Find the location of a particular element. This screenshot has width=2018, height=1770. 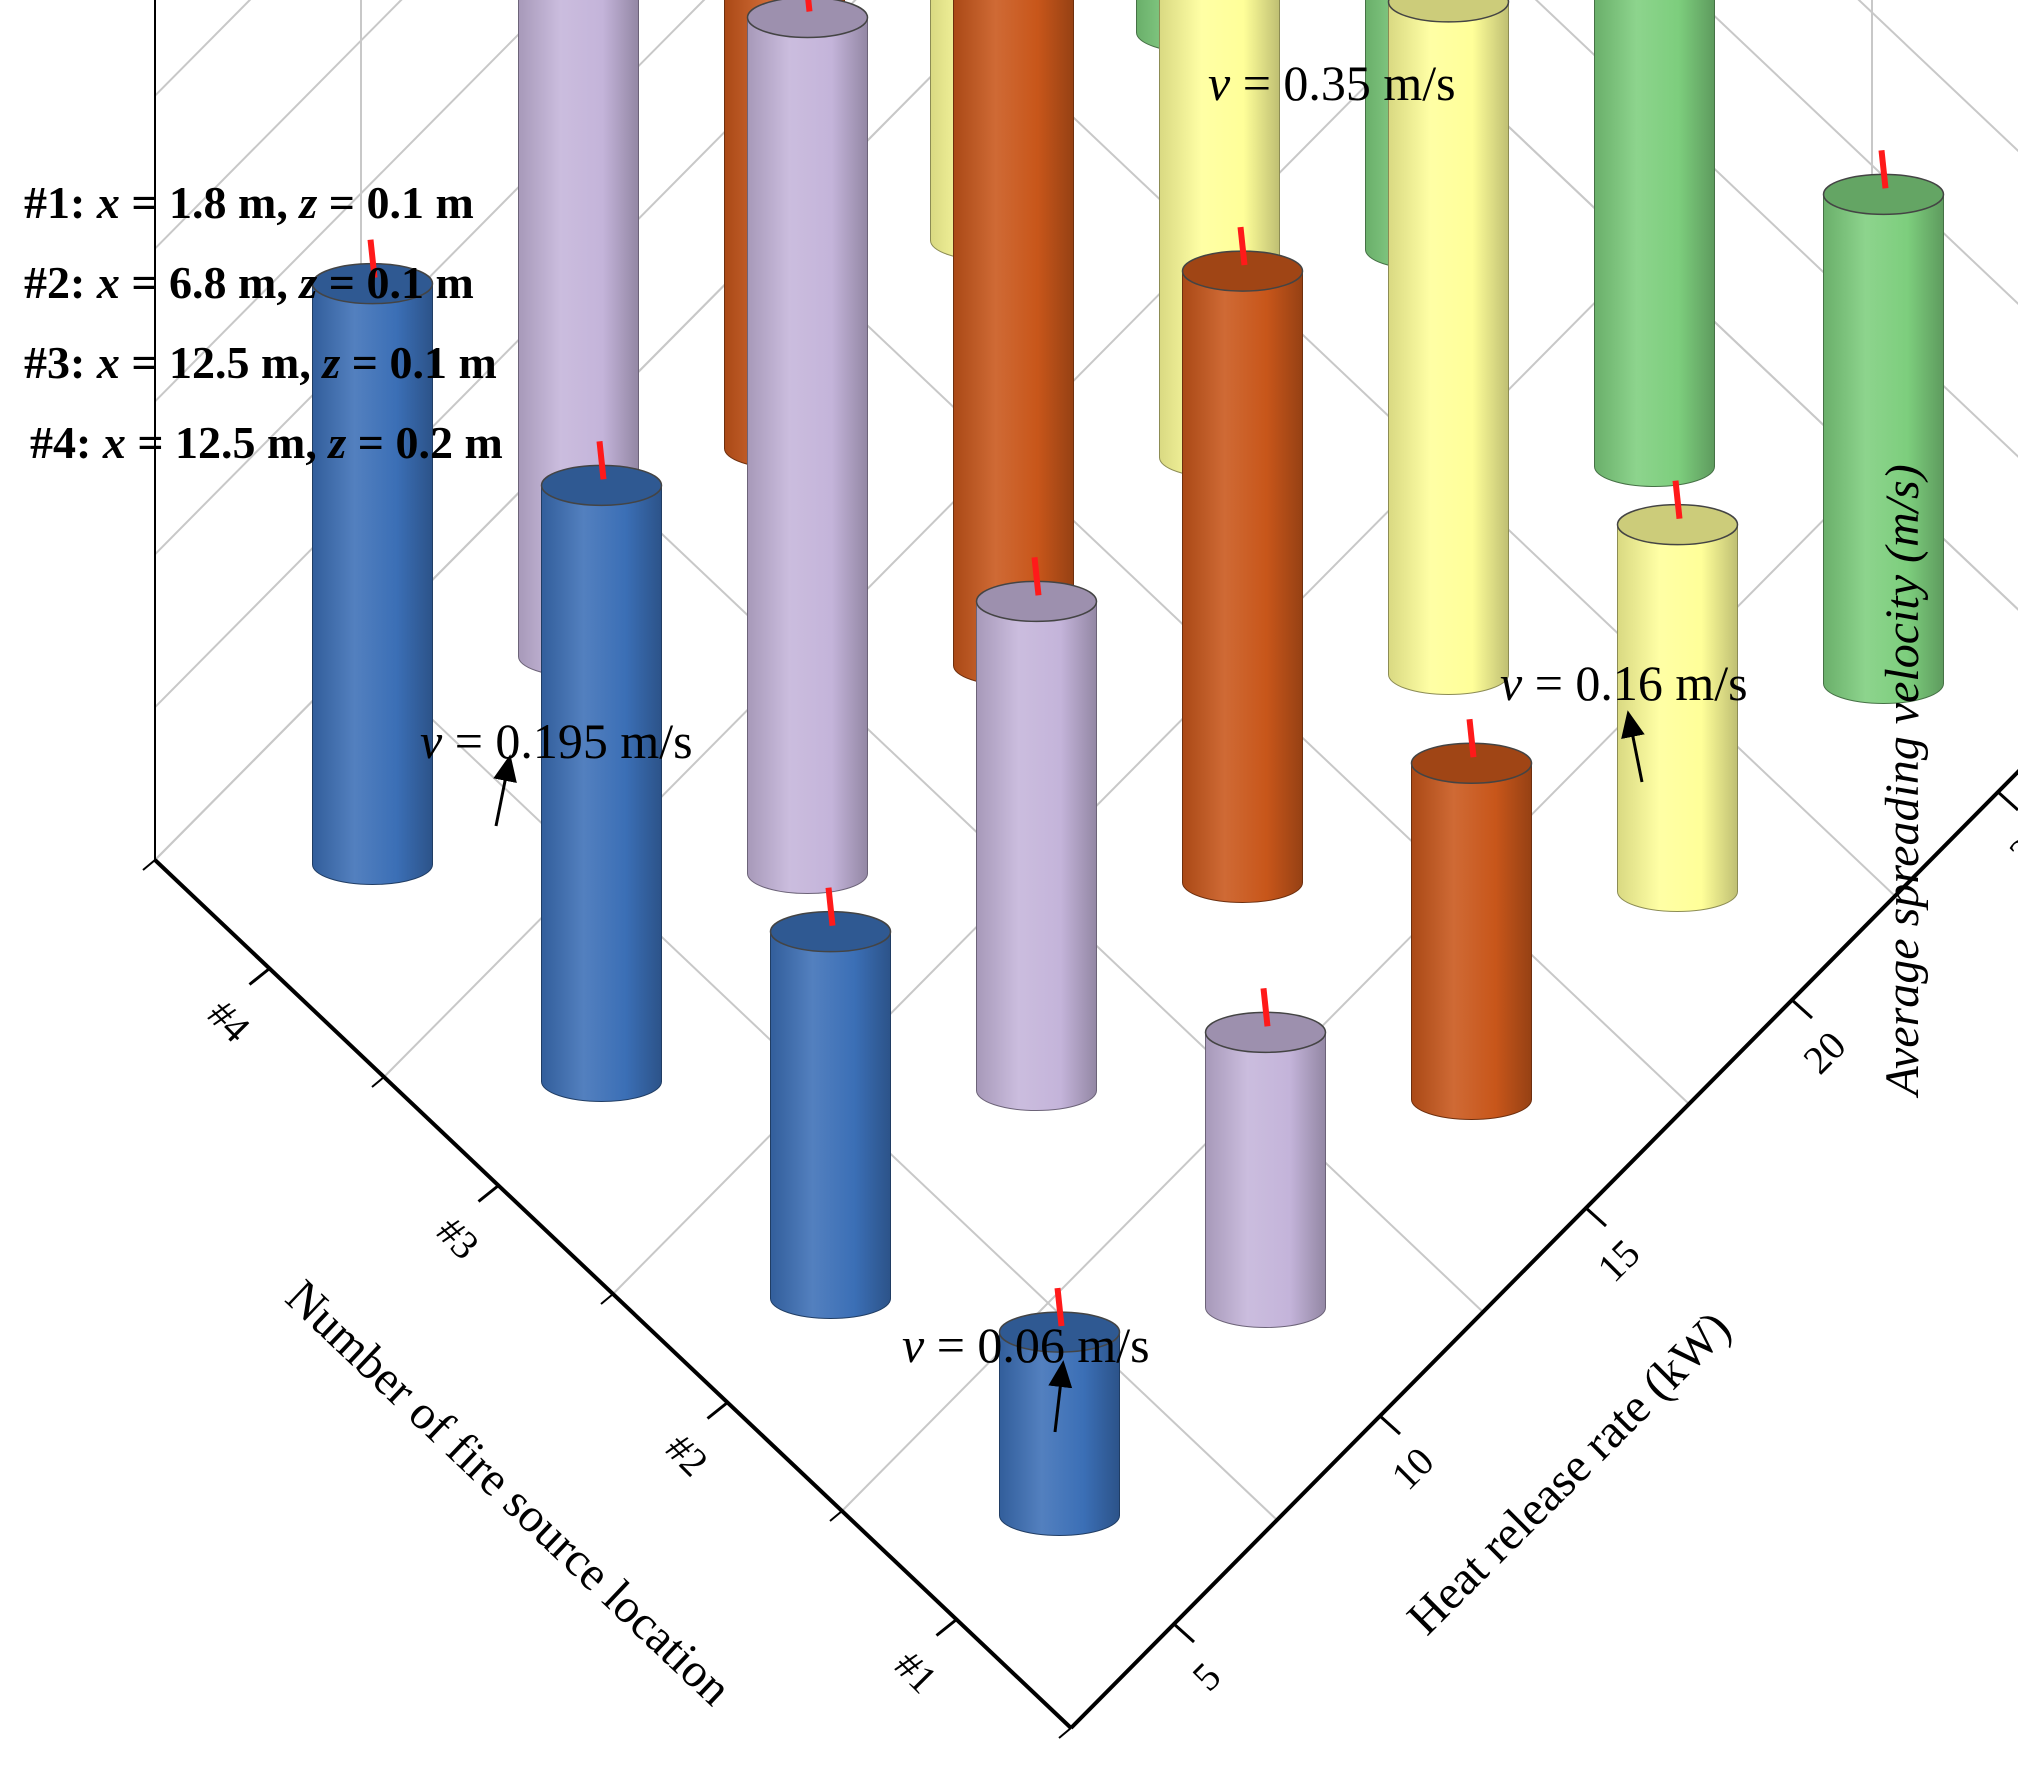

y-tick-label: 20 is located at coordinates (1824, 1052).